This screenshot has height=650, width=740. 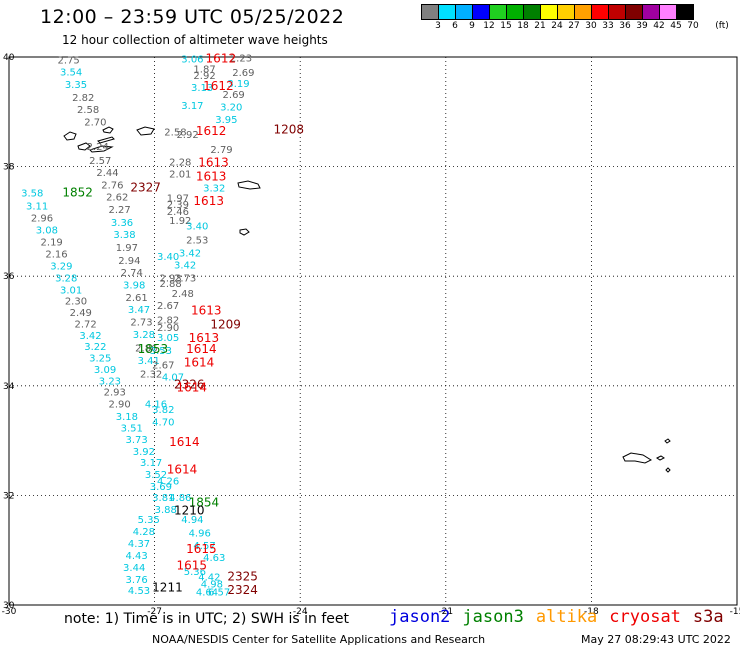 What do you see at coordinates (144, 335) in the screenshot?
I see `swh-value: 3.28` at bounding box center [144, 335].